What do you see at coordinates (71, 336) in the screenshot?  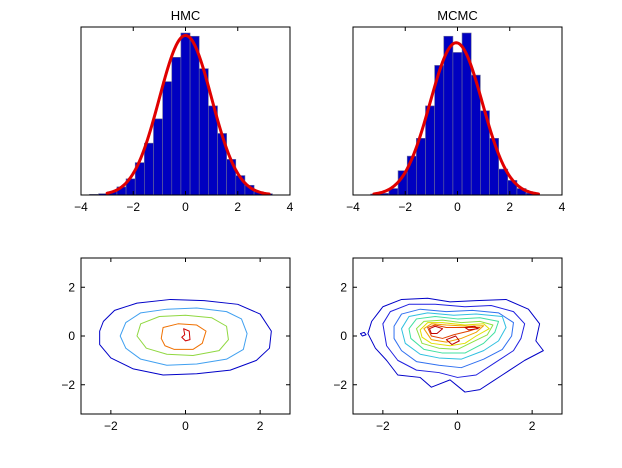 I see `hmc-contour-ytick-label: 0` at bounding box center [71, 336].